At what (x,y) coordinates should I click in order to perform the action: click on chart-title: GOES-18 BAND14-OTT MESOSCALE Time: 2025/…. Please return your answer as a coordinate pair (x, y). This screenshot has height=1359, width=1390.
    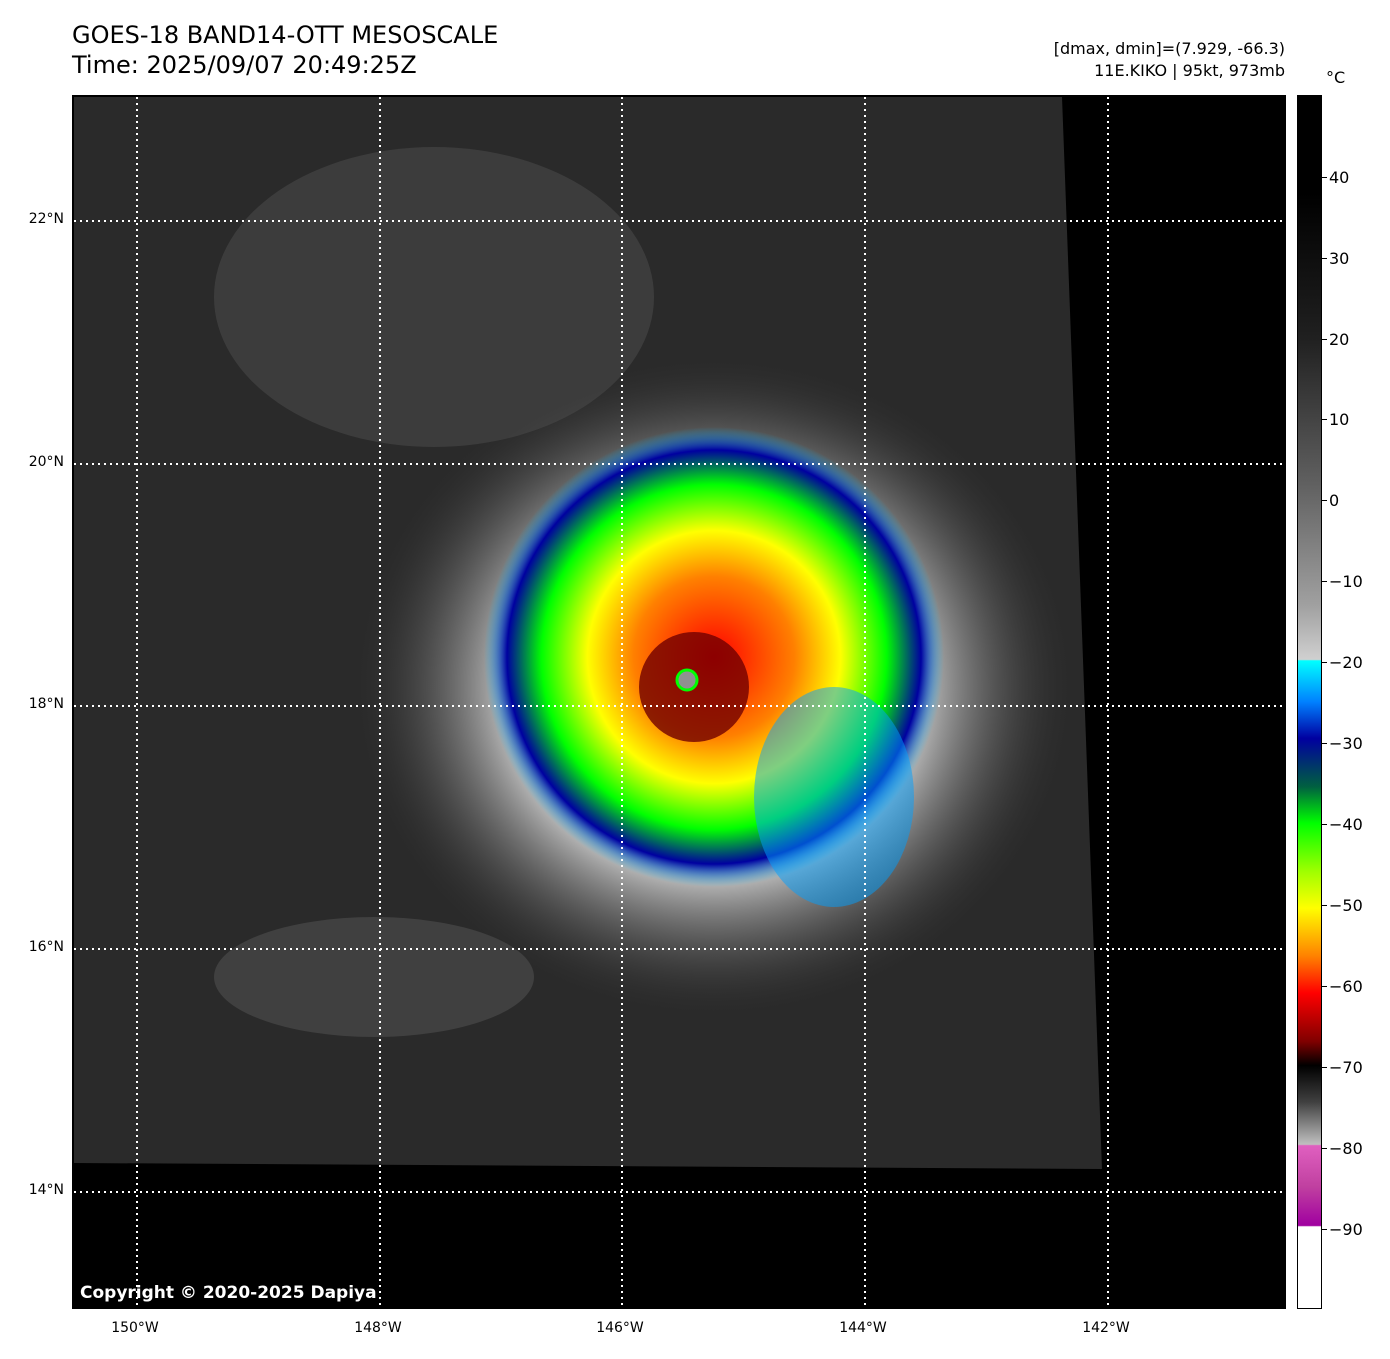
    Looking at the image, I should click on (285, 50).